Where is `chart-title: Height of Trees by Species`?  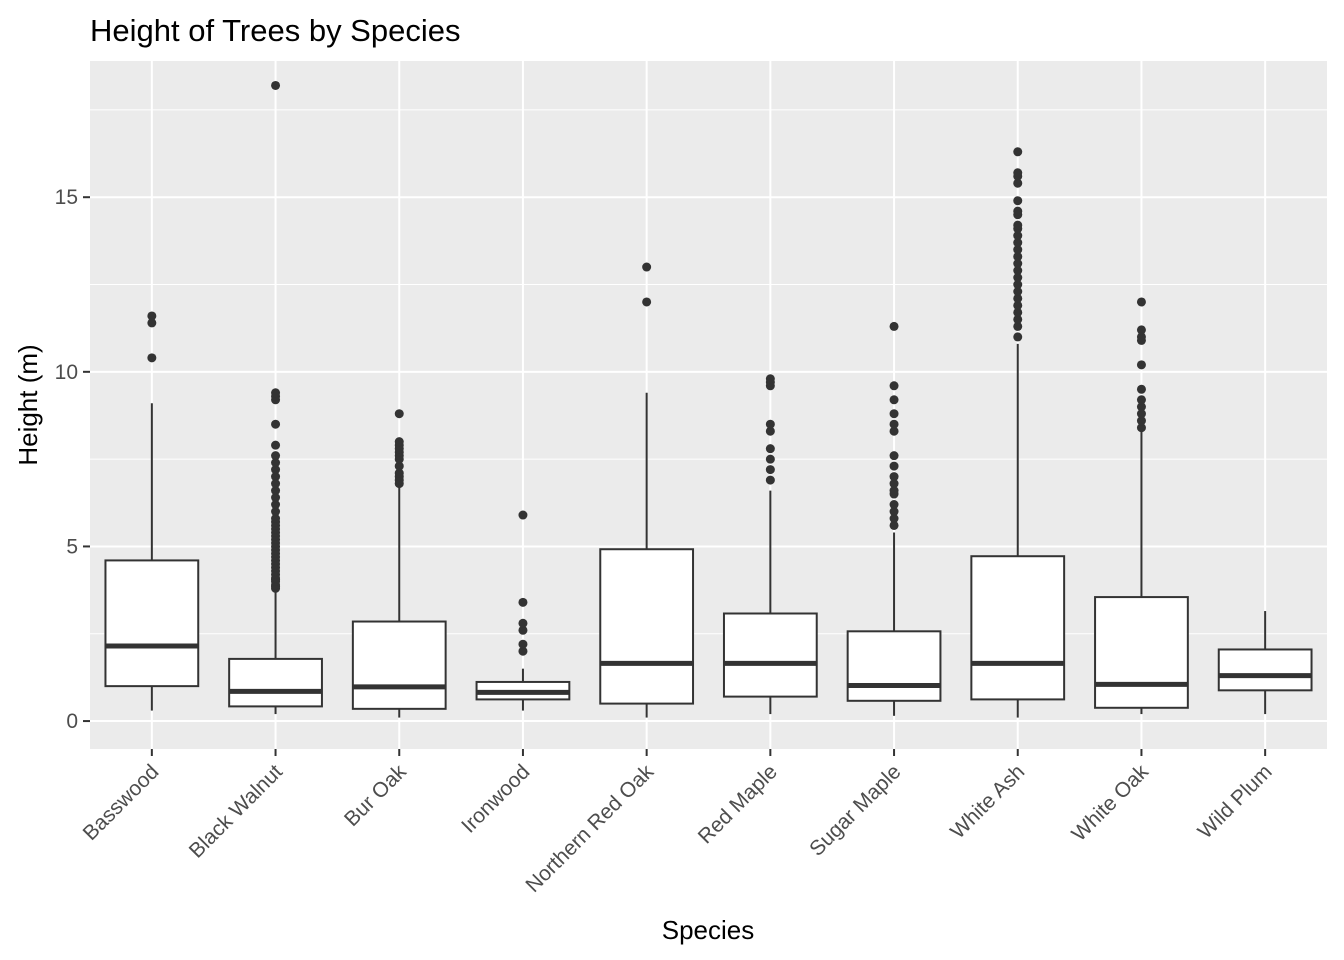 chart-title: Height of Trees by Species is located at coordinates (275, 30).